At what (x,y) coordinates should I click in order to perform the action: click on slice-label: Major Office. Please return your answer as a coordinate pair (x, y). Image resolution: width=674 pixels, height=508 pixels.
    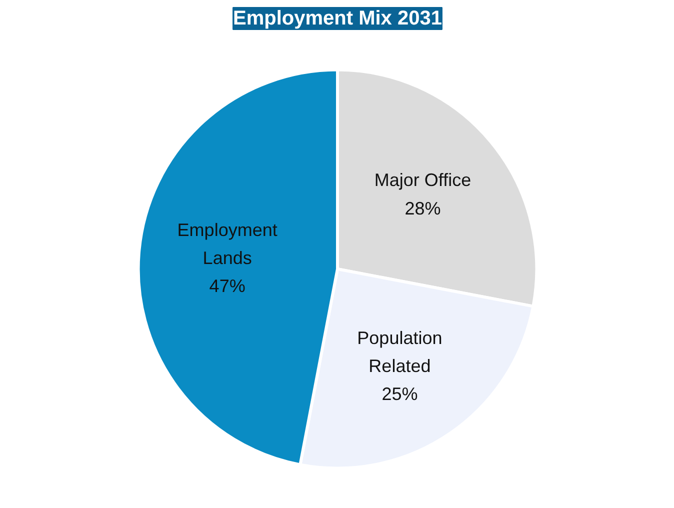
    Looking at the image, I should click on (423, 180).